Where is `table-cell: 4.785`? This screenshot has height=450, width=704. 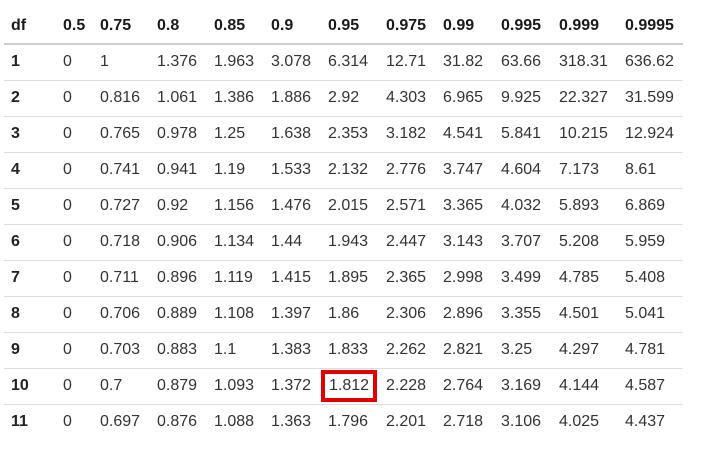
table-cell: 4.785 is located at coordinates (579, 277).